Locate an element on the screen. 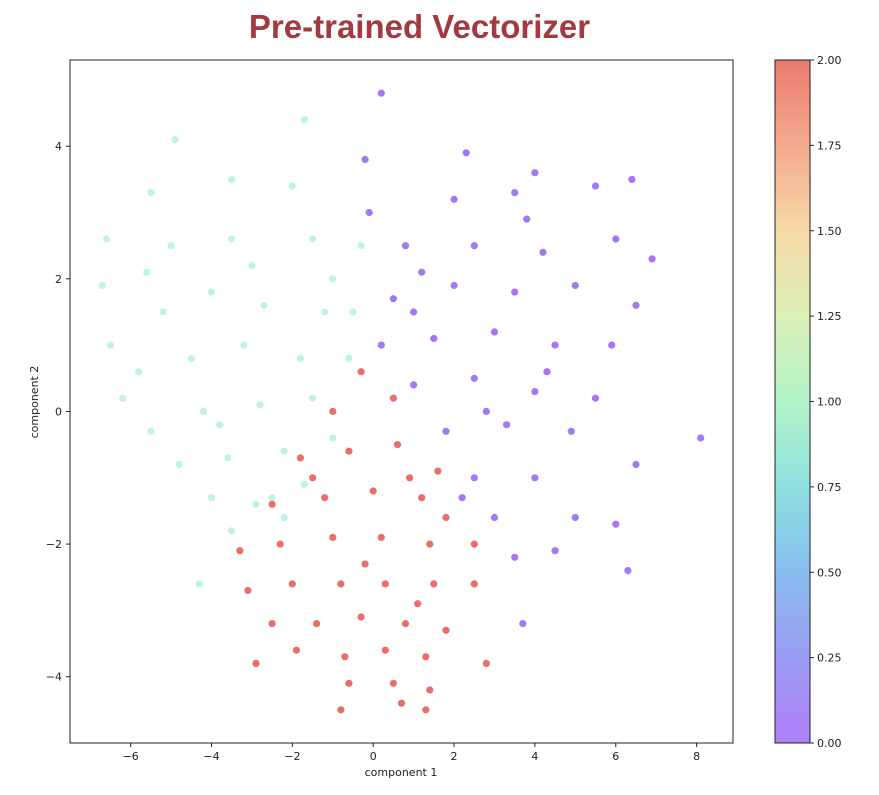 This screenshot has height=795, width=879. y-axis: −4 −2 0 2 4 is located at coordinates (58, 412).